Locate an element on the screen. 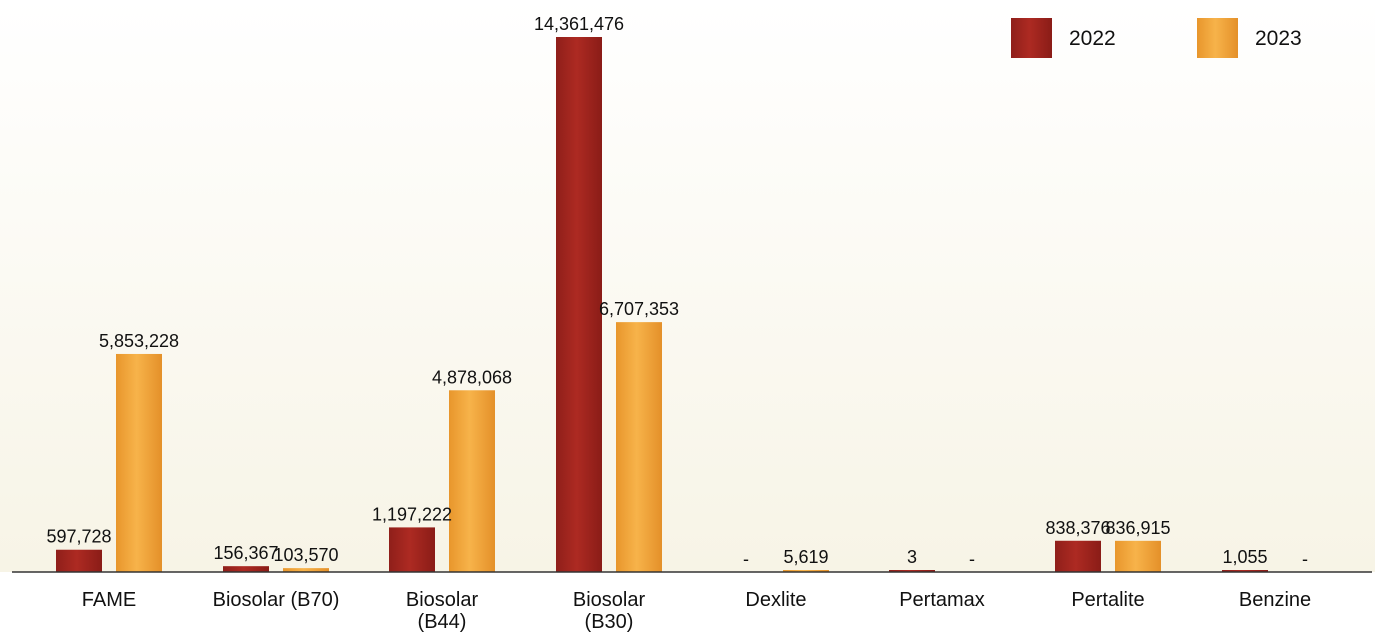 Image resolution: width=1375 pixels, height=639 pixels. data-label-2023-4: 5,619 is located at coordinates (805, 557).